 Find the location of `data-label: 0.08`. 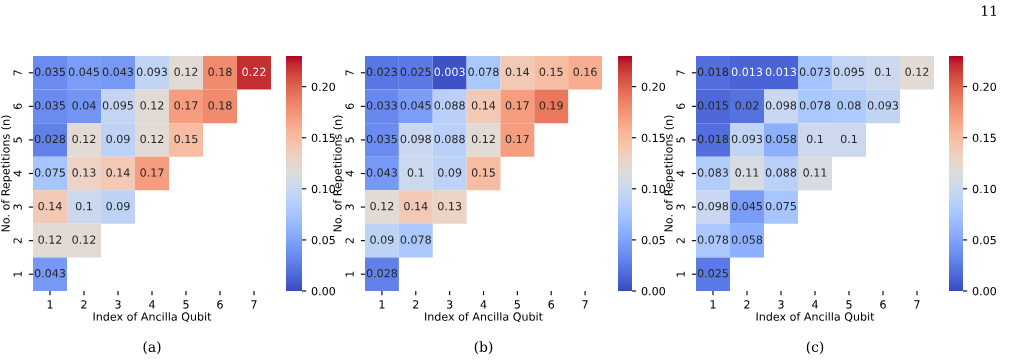

data-label: 0.08 is located at coordinates (849, 105).